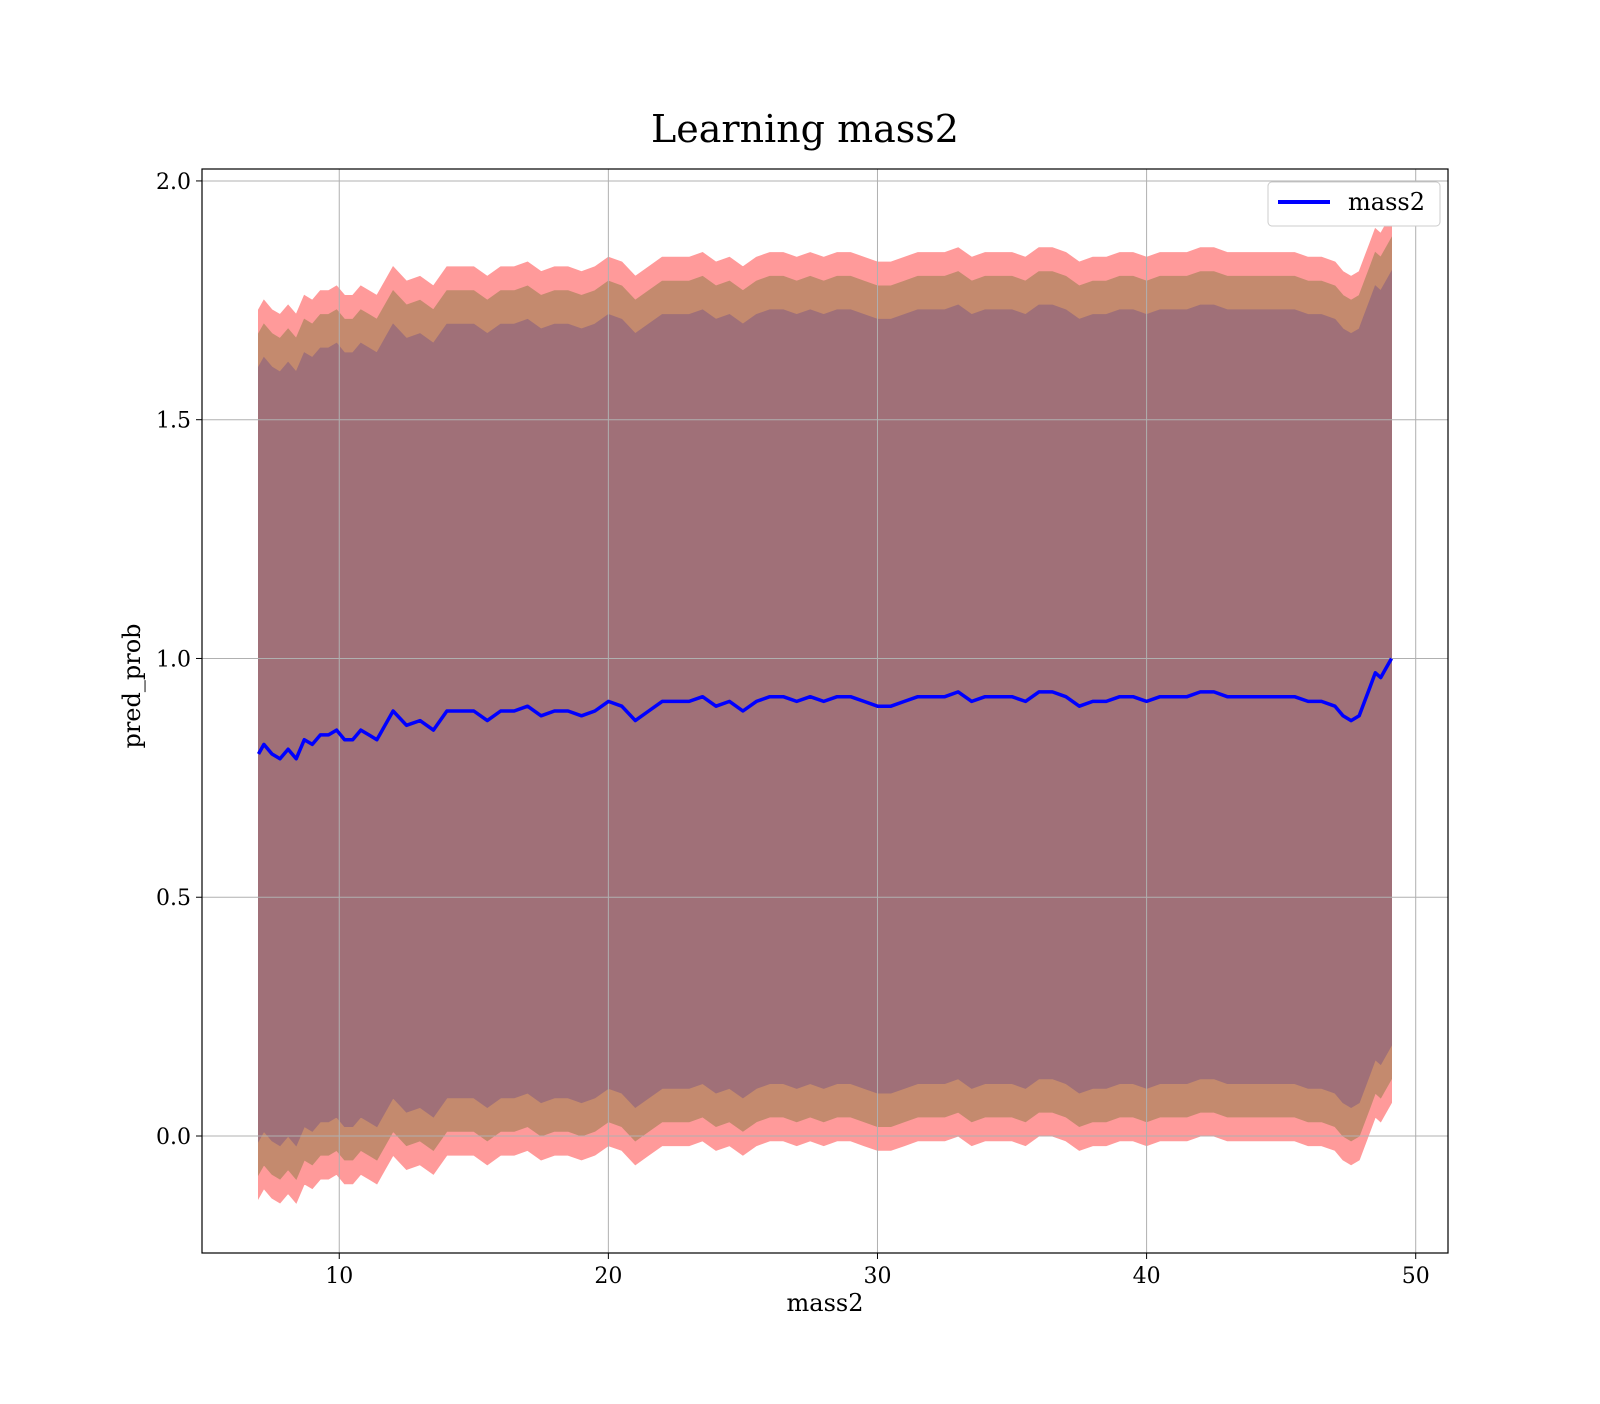 This screenshot has width=1600, height=1404. I want to click on x-tick-label: 50, so click(1416, 1276).